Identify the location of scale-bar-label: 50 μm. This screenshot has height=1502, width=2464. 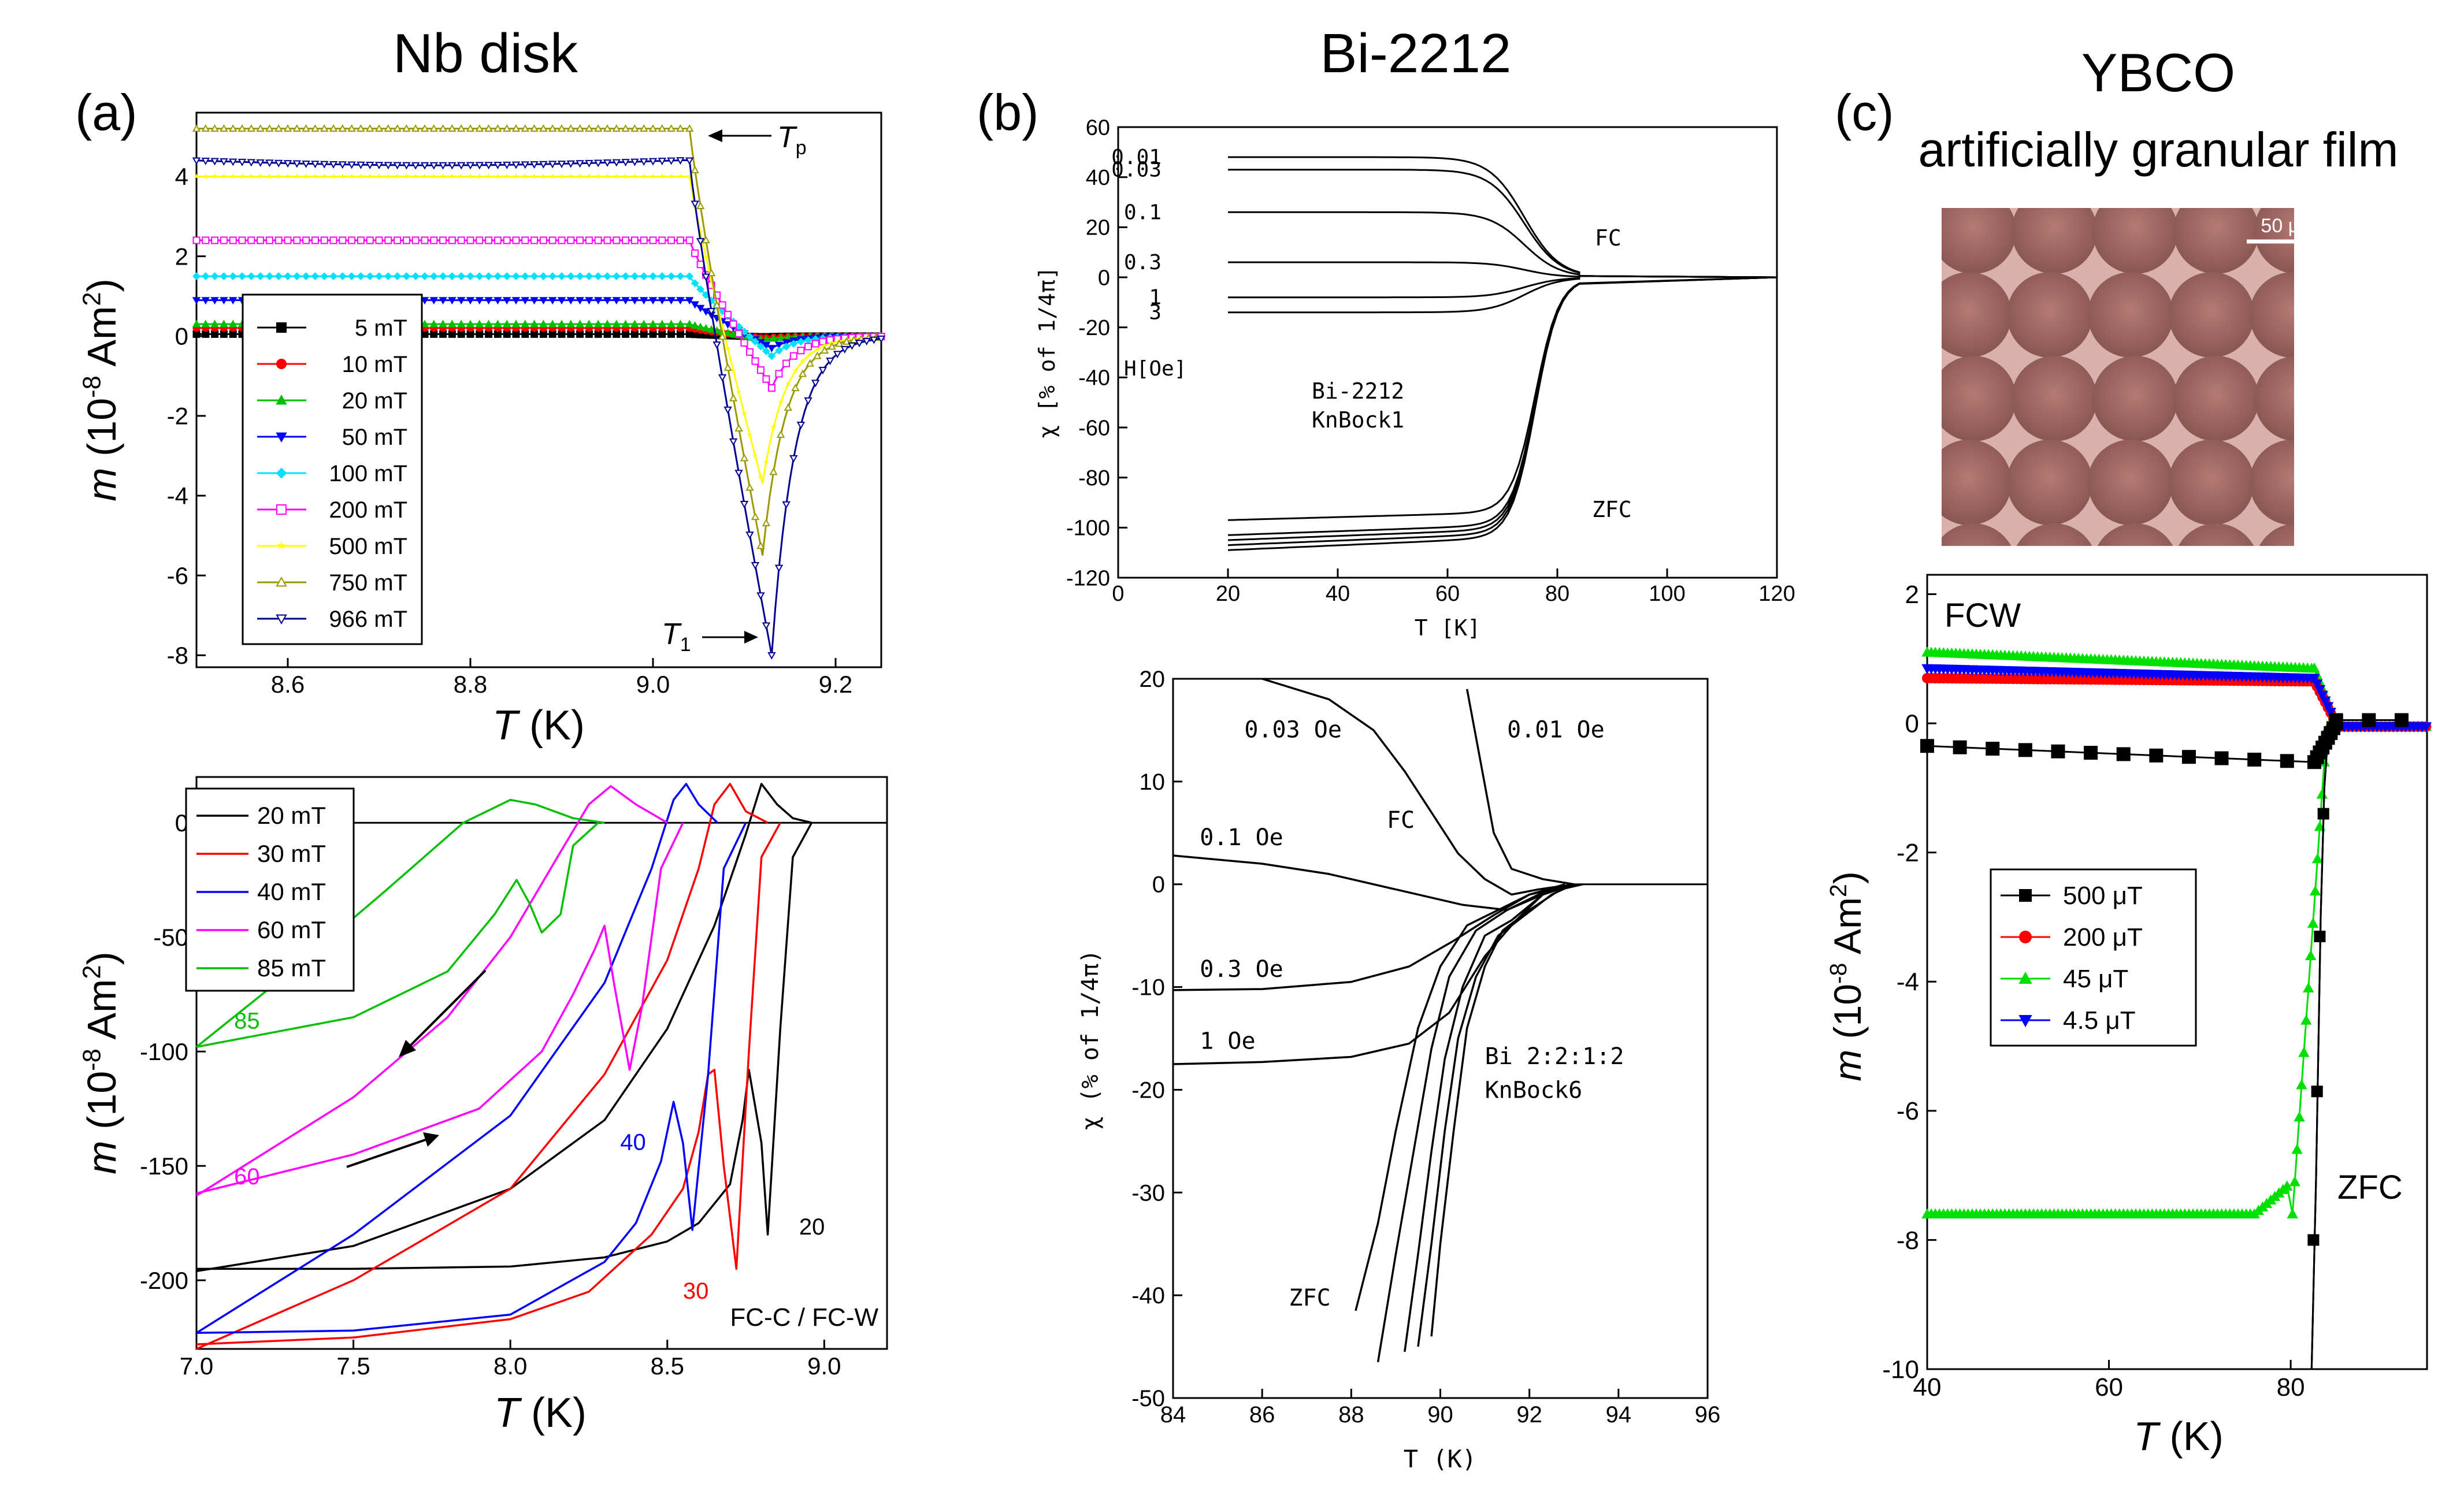
(2288, 226).